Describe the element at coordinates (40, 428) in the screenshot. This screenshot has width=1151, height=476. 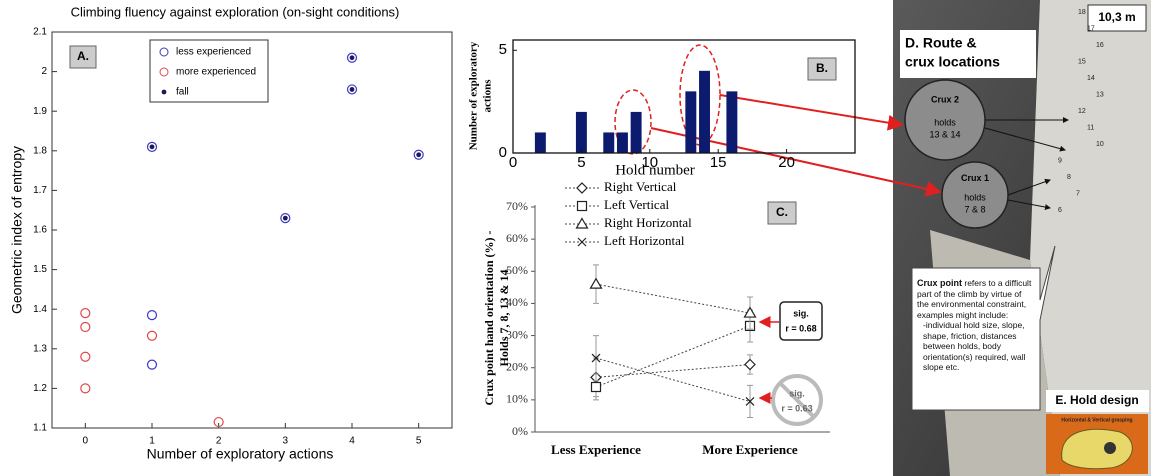
I see `y-tick-label: 1.1` at that location.